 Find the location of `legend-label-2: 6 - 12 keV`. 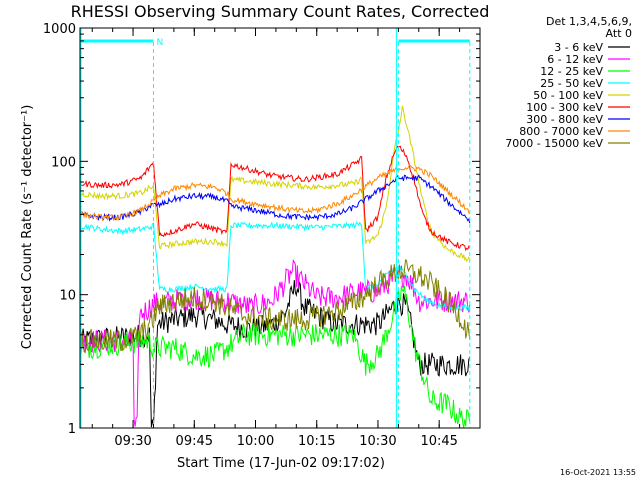

legend-label-2: 6 - 12 keV is located at coordinates (575, 59).